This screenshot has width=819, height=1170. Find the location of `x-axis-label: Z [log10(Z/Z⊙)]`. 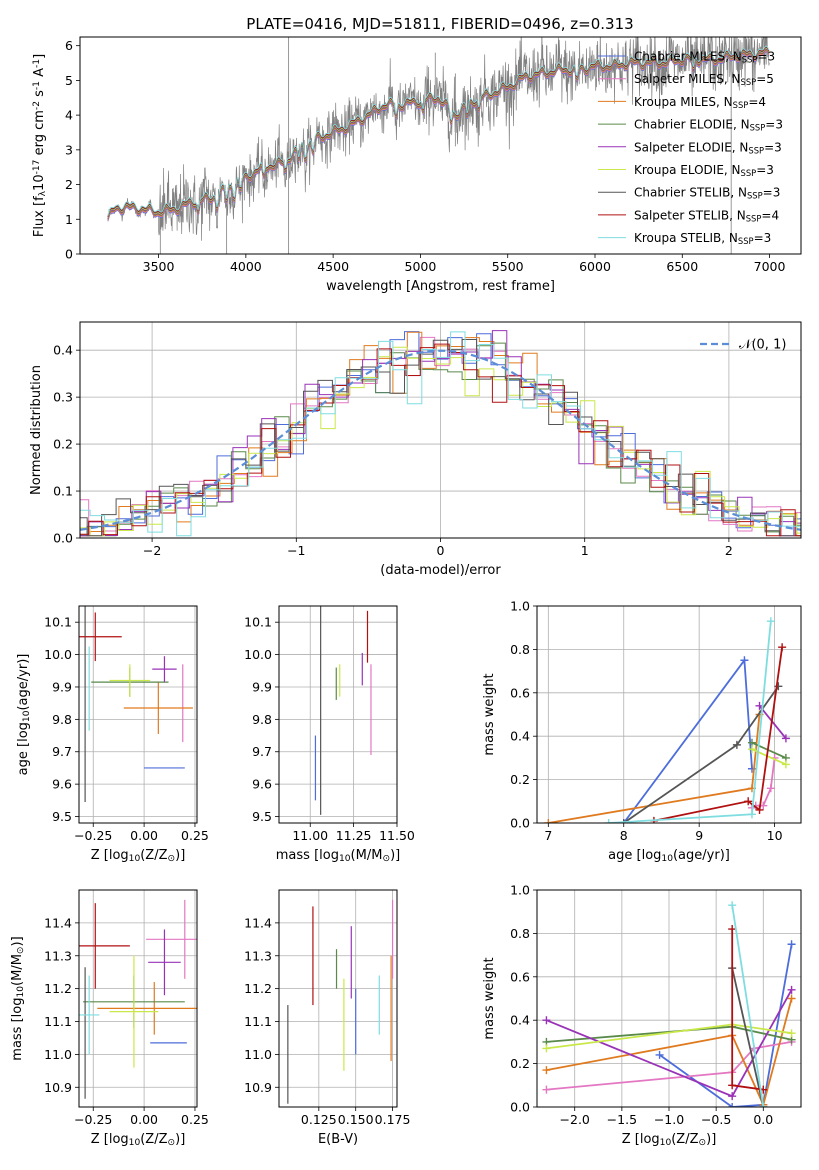

x-axis-label: Z [log10(Z/Z⊙)] is located at coordinates (669, 1140).